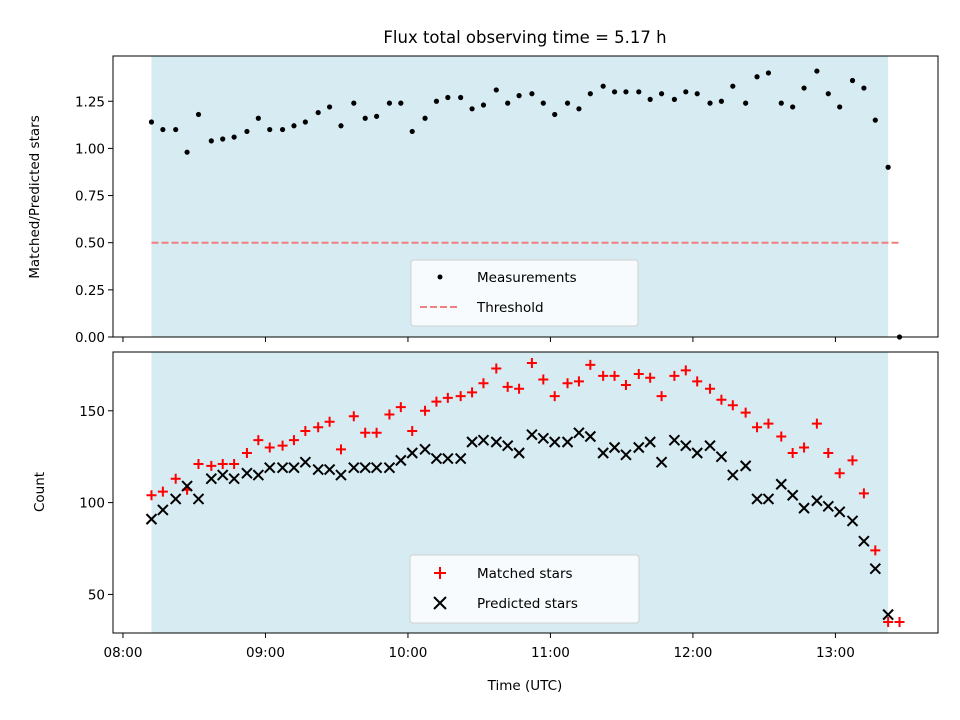 The width and height of the screenshot is (960, 720). What do you see at coordinates (524, 293) in the screenshot?
I see `top-legend: Measurements Threshold` at bounding box center [524, 293].